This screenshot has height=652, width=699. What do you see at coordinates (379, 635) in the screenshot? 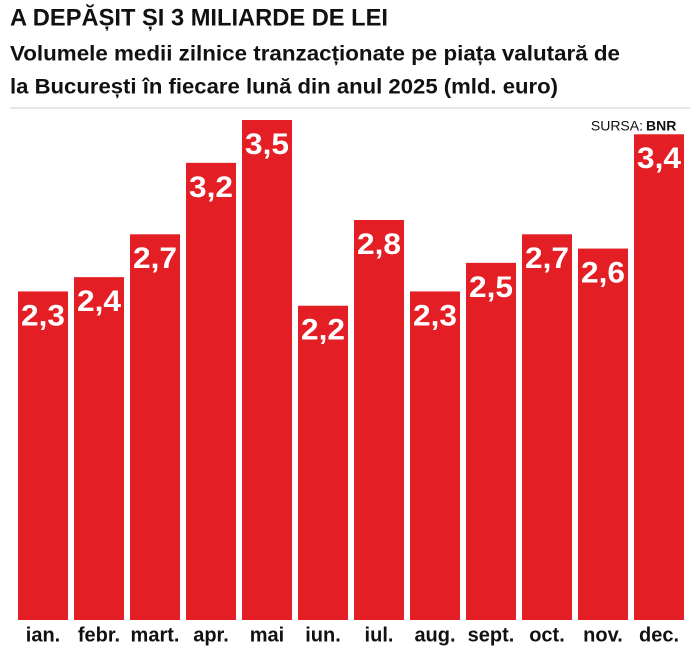
I see `x-tick-label: iul.` at bounding box center [379, 635].